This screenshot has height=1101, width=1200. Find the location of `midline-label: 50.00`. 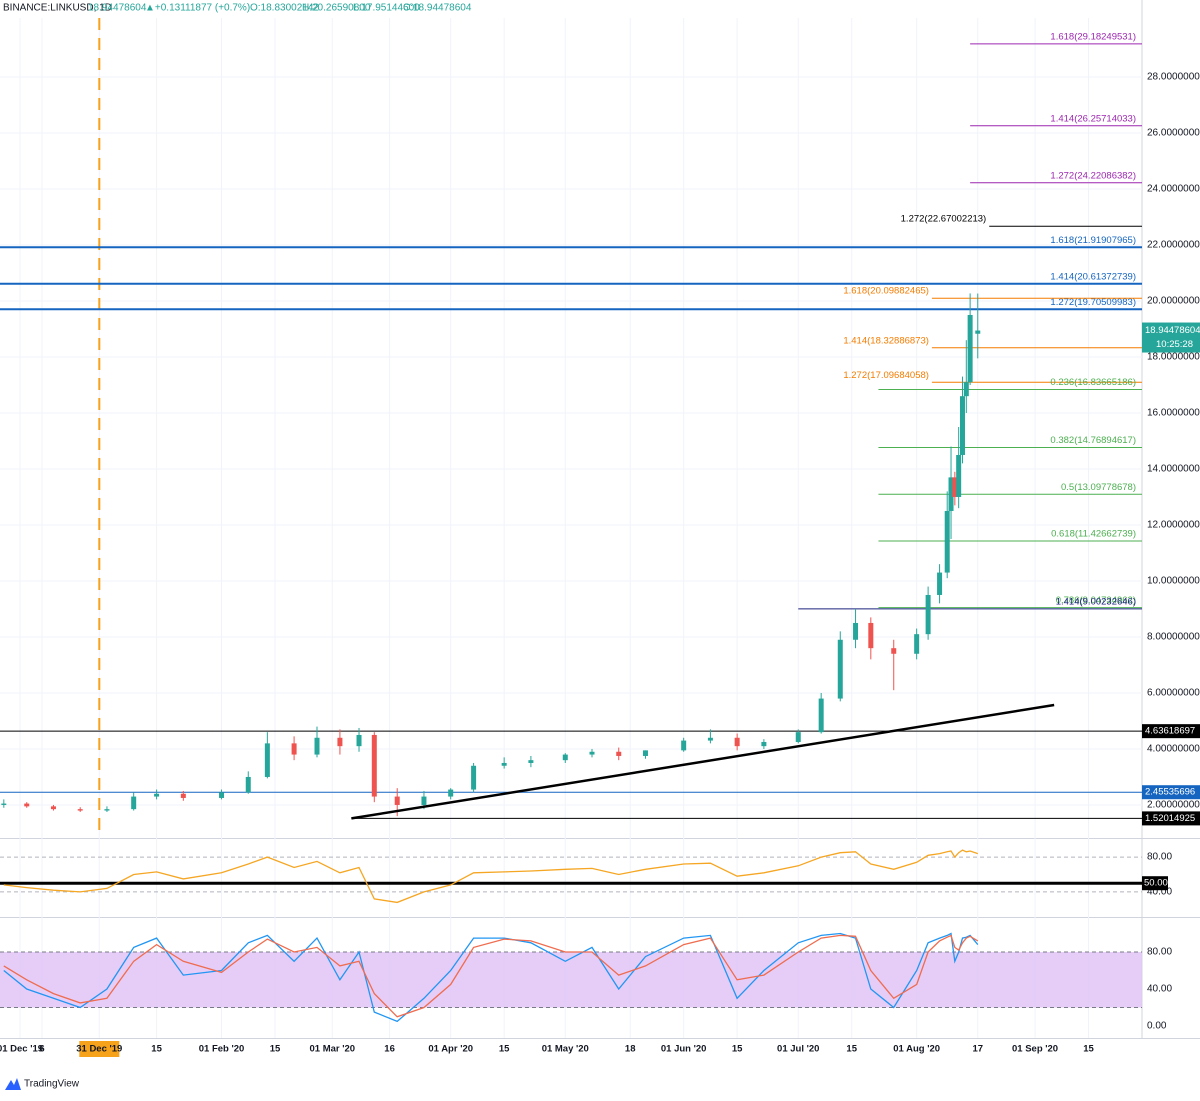

midline-label: 50.00 is located at coordinates (1156, 883).